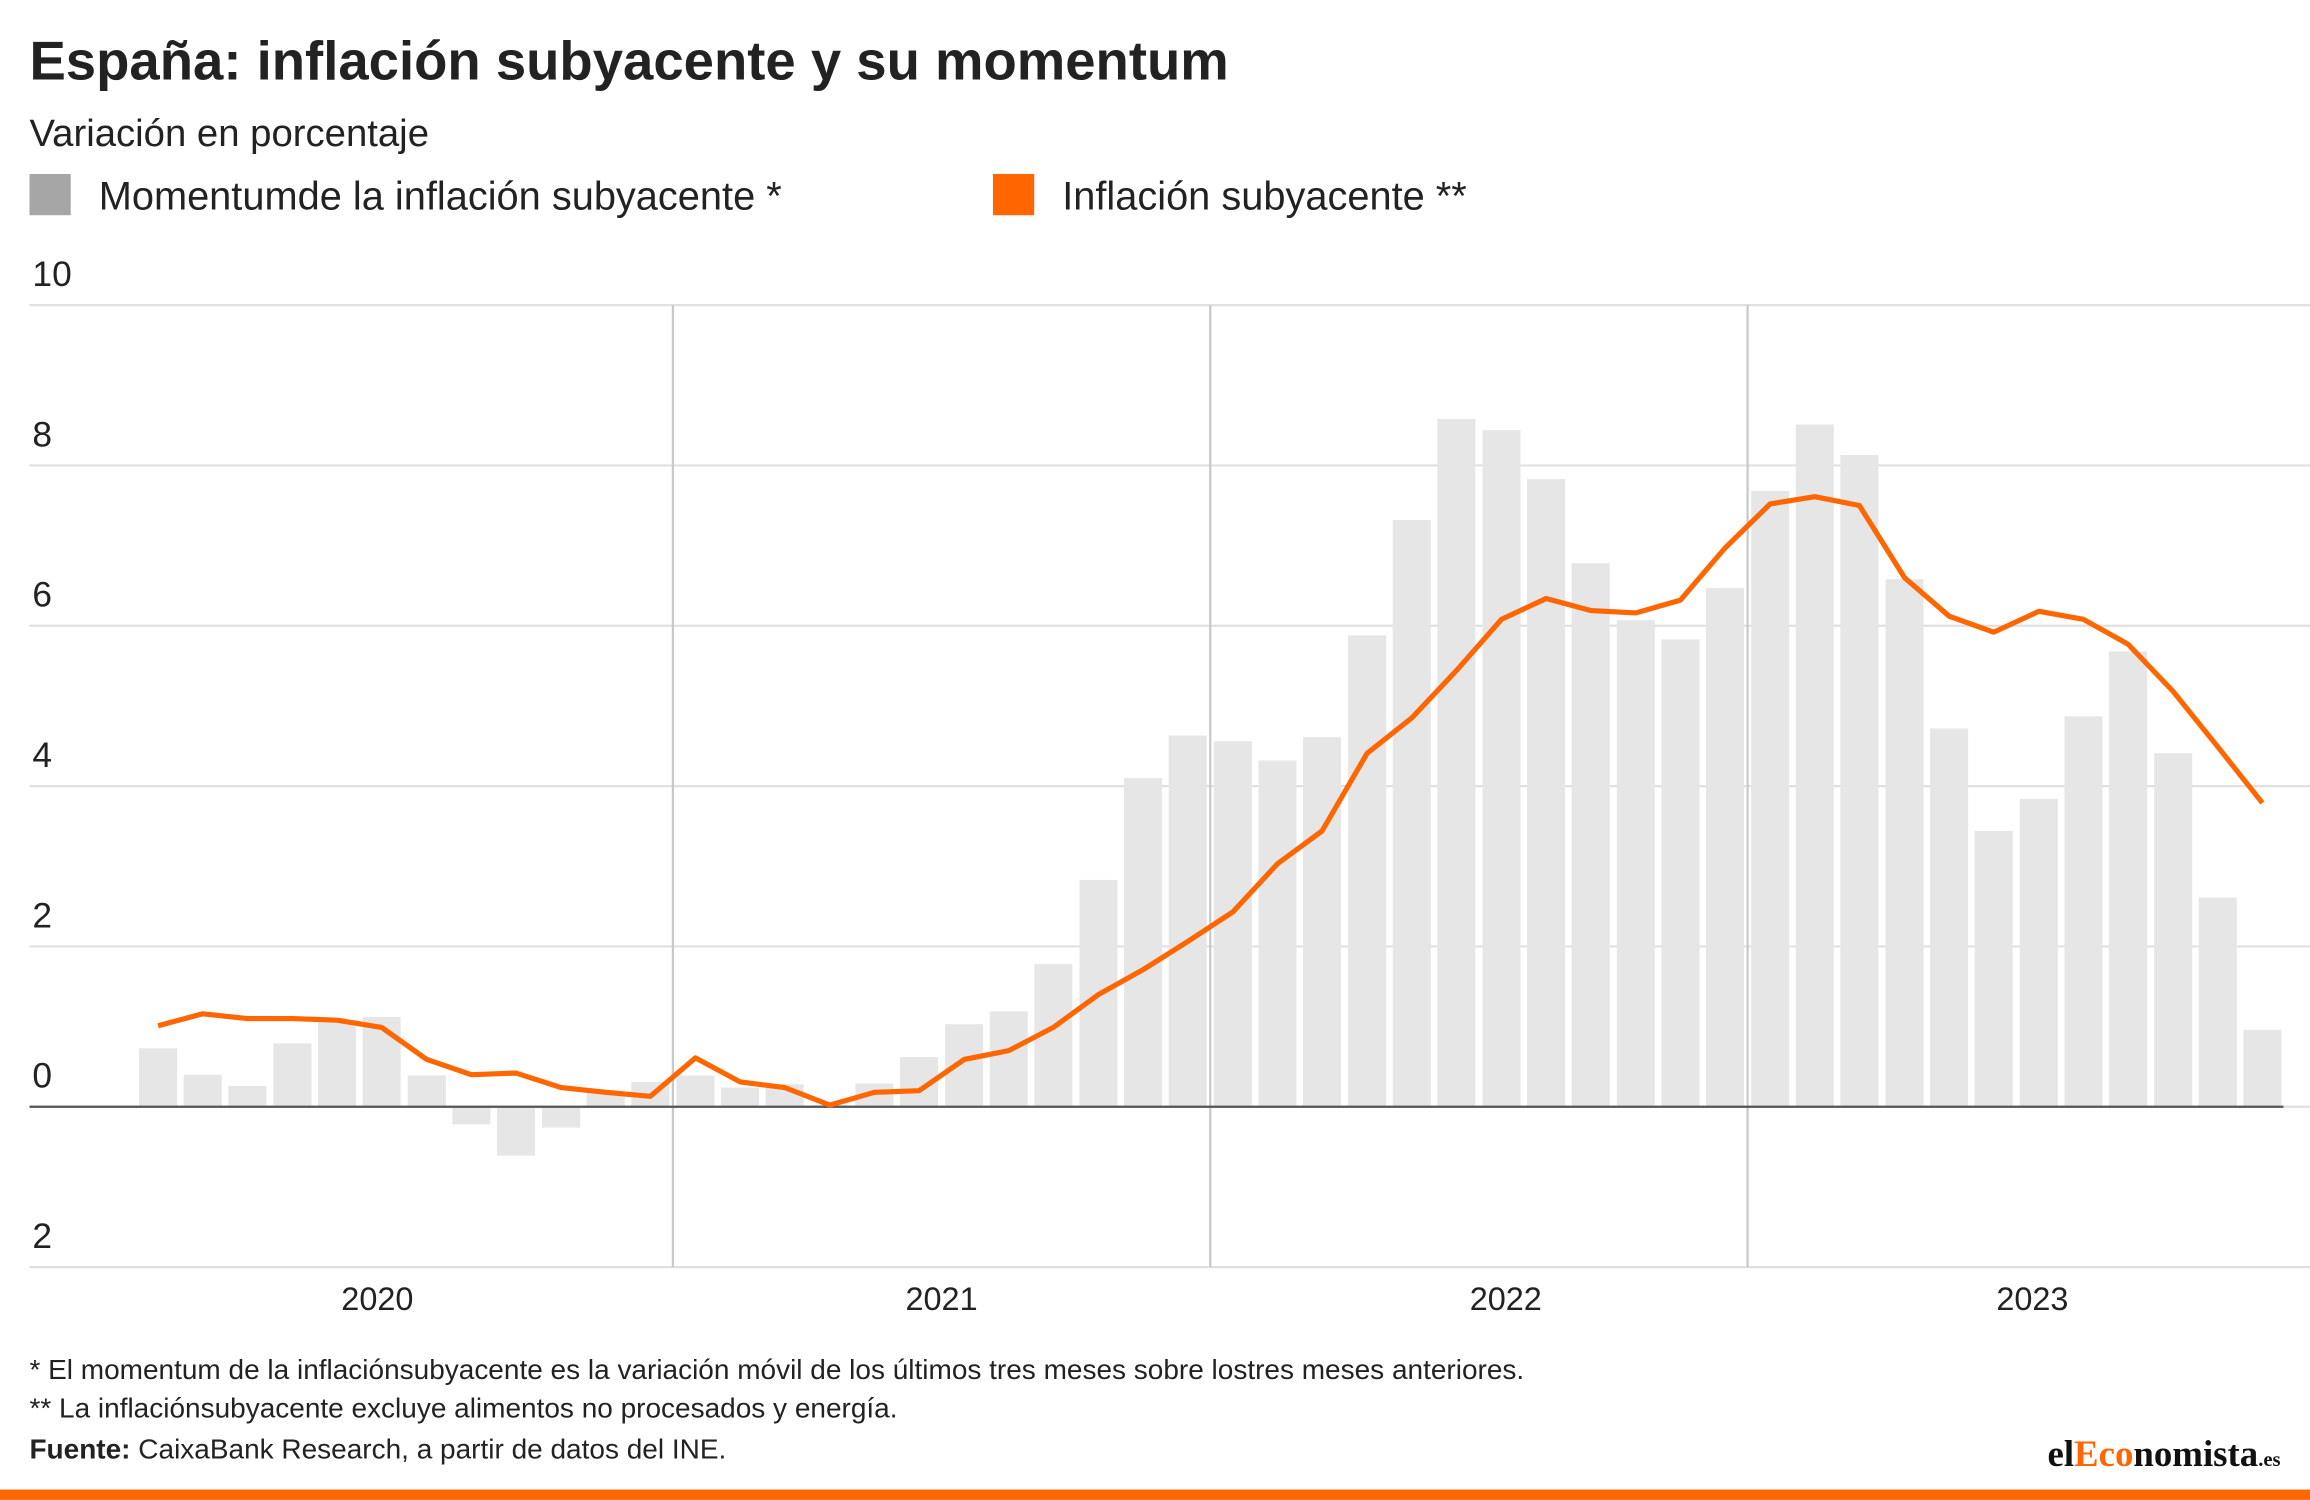 This screenshot has width=2310, height=1500. Describe the element at coordinates (42, 1076) in the screenshot. I see `y-tick-label: 0` at that location.